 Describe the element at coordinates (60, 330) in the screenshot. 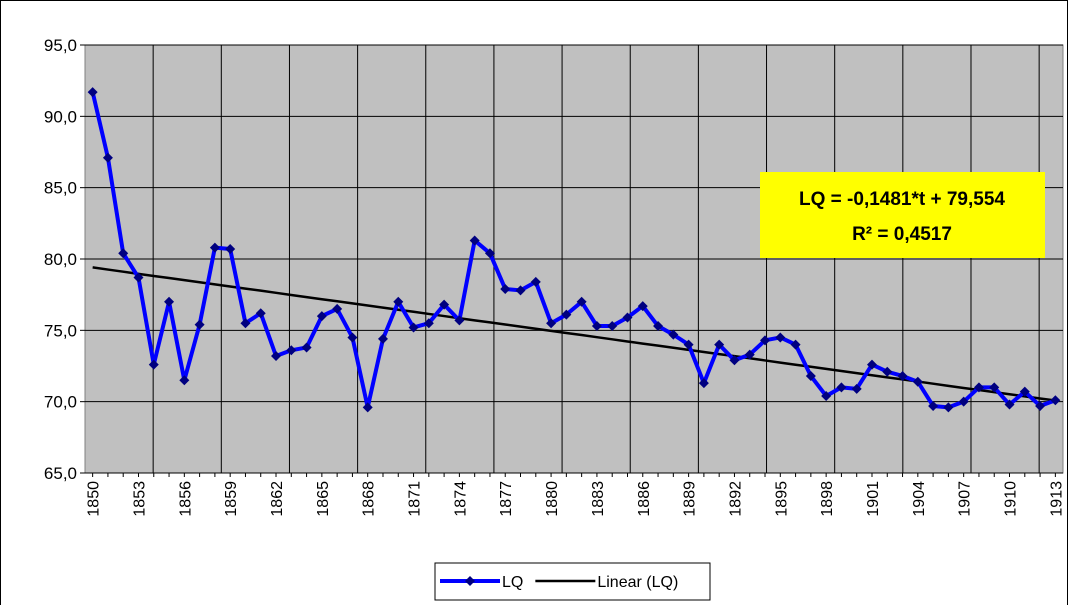

I see `y-tick-label: 75,0` at that location.